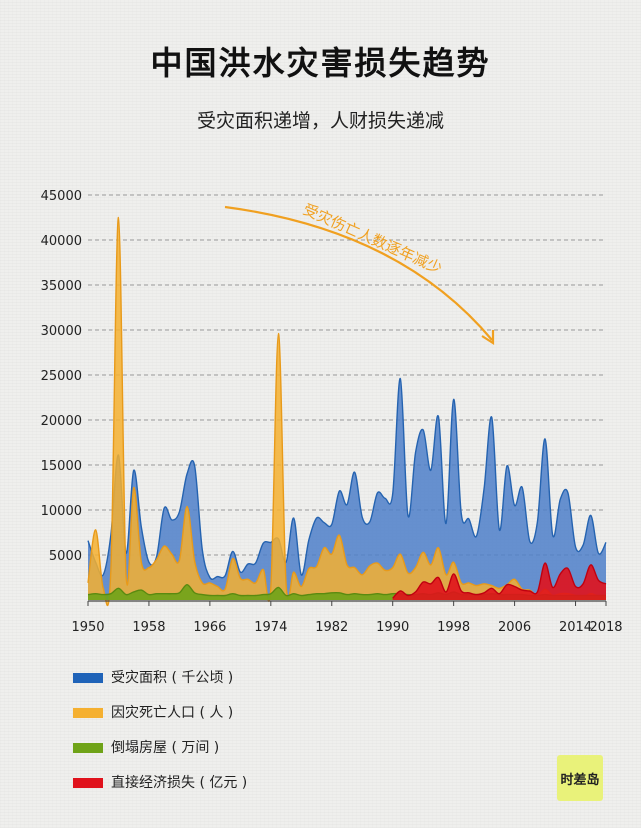 This screenshot has width=641, height=828. Describe the element at coordinates (65, 556) in the screenshot. I see `y-tick-label: 5000` at that location.